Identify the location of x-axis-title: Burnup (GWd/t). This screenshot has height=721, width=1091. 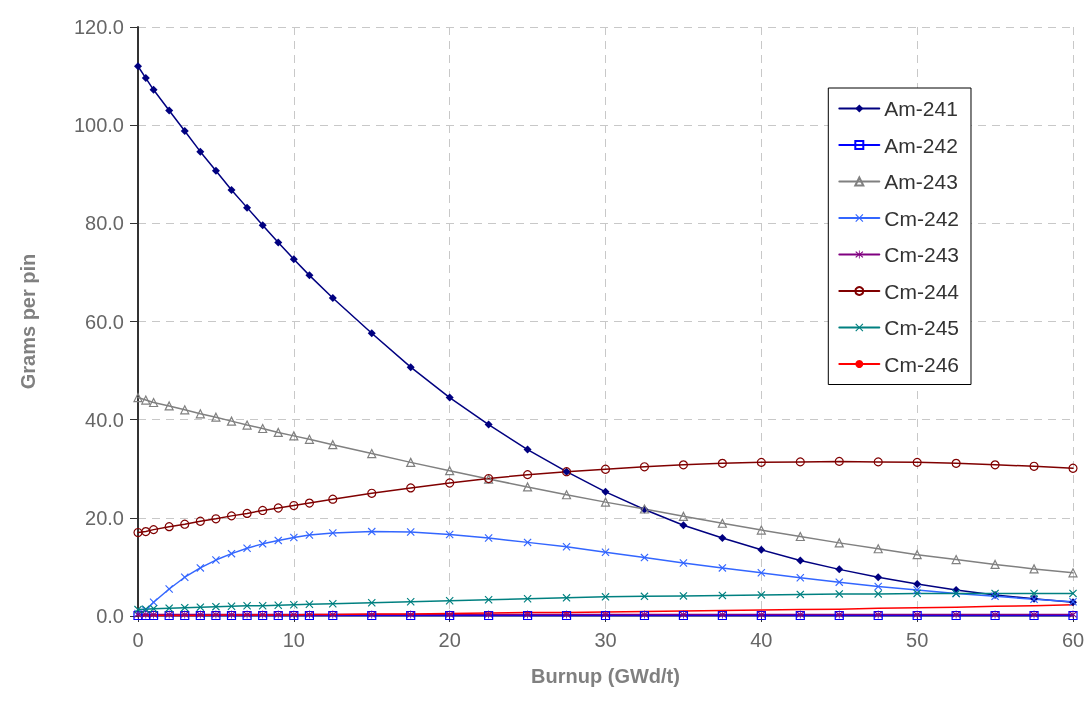
(605, 676).